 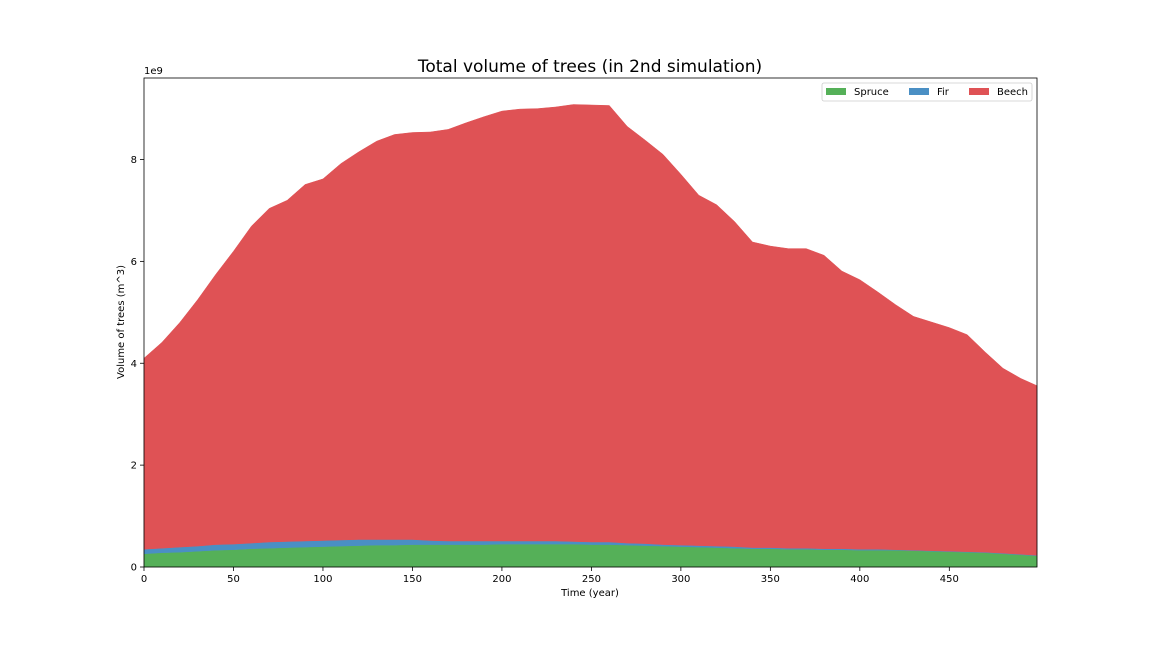 What do you see at coordinates (134, 262) in the screenshot?
I see `y-tick-label: 6` at bounding box center [134, 262].